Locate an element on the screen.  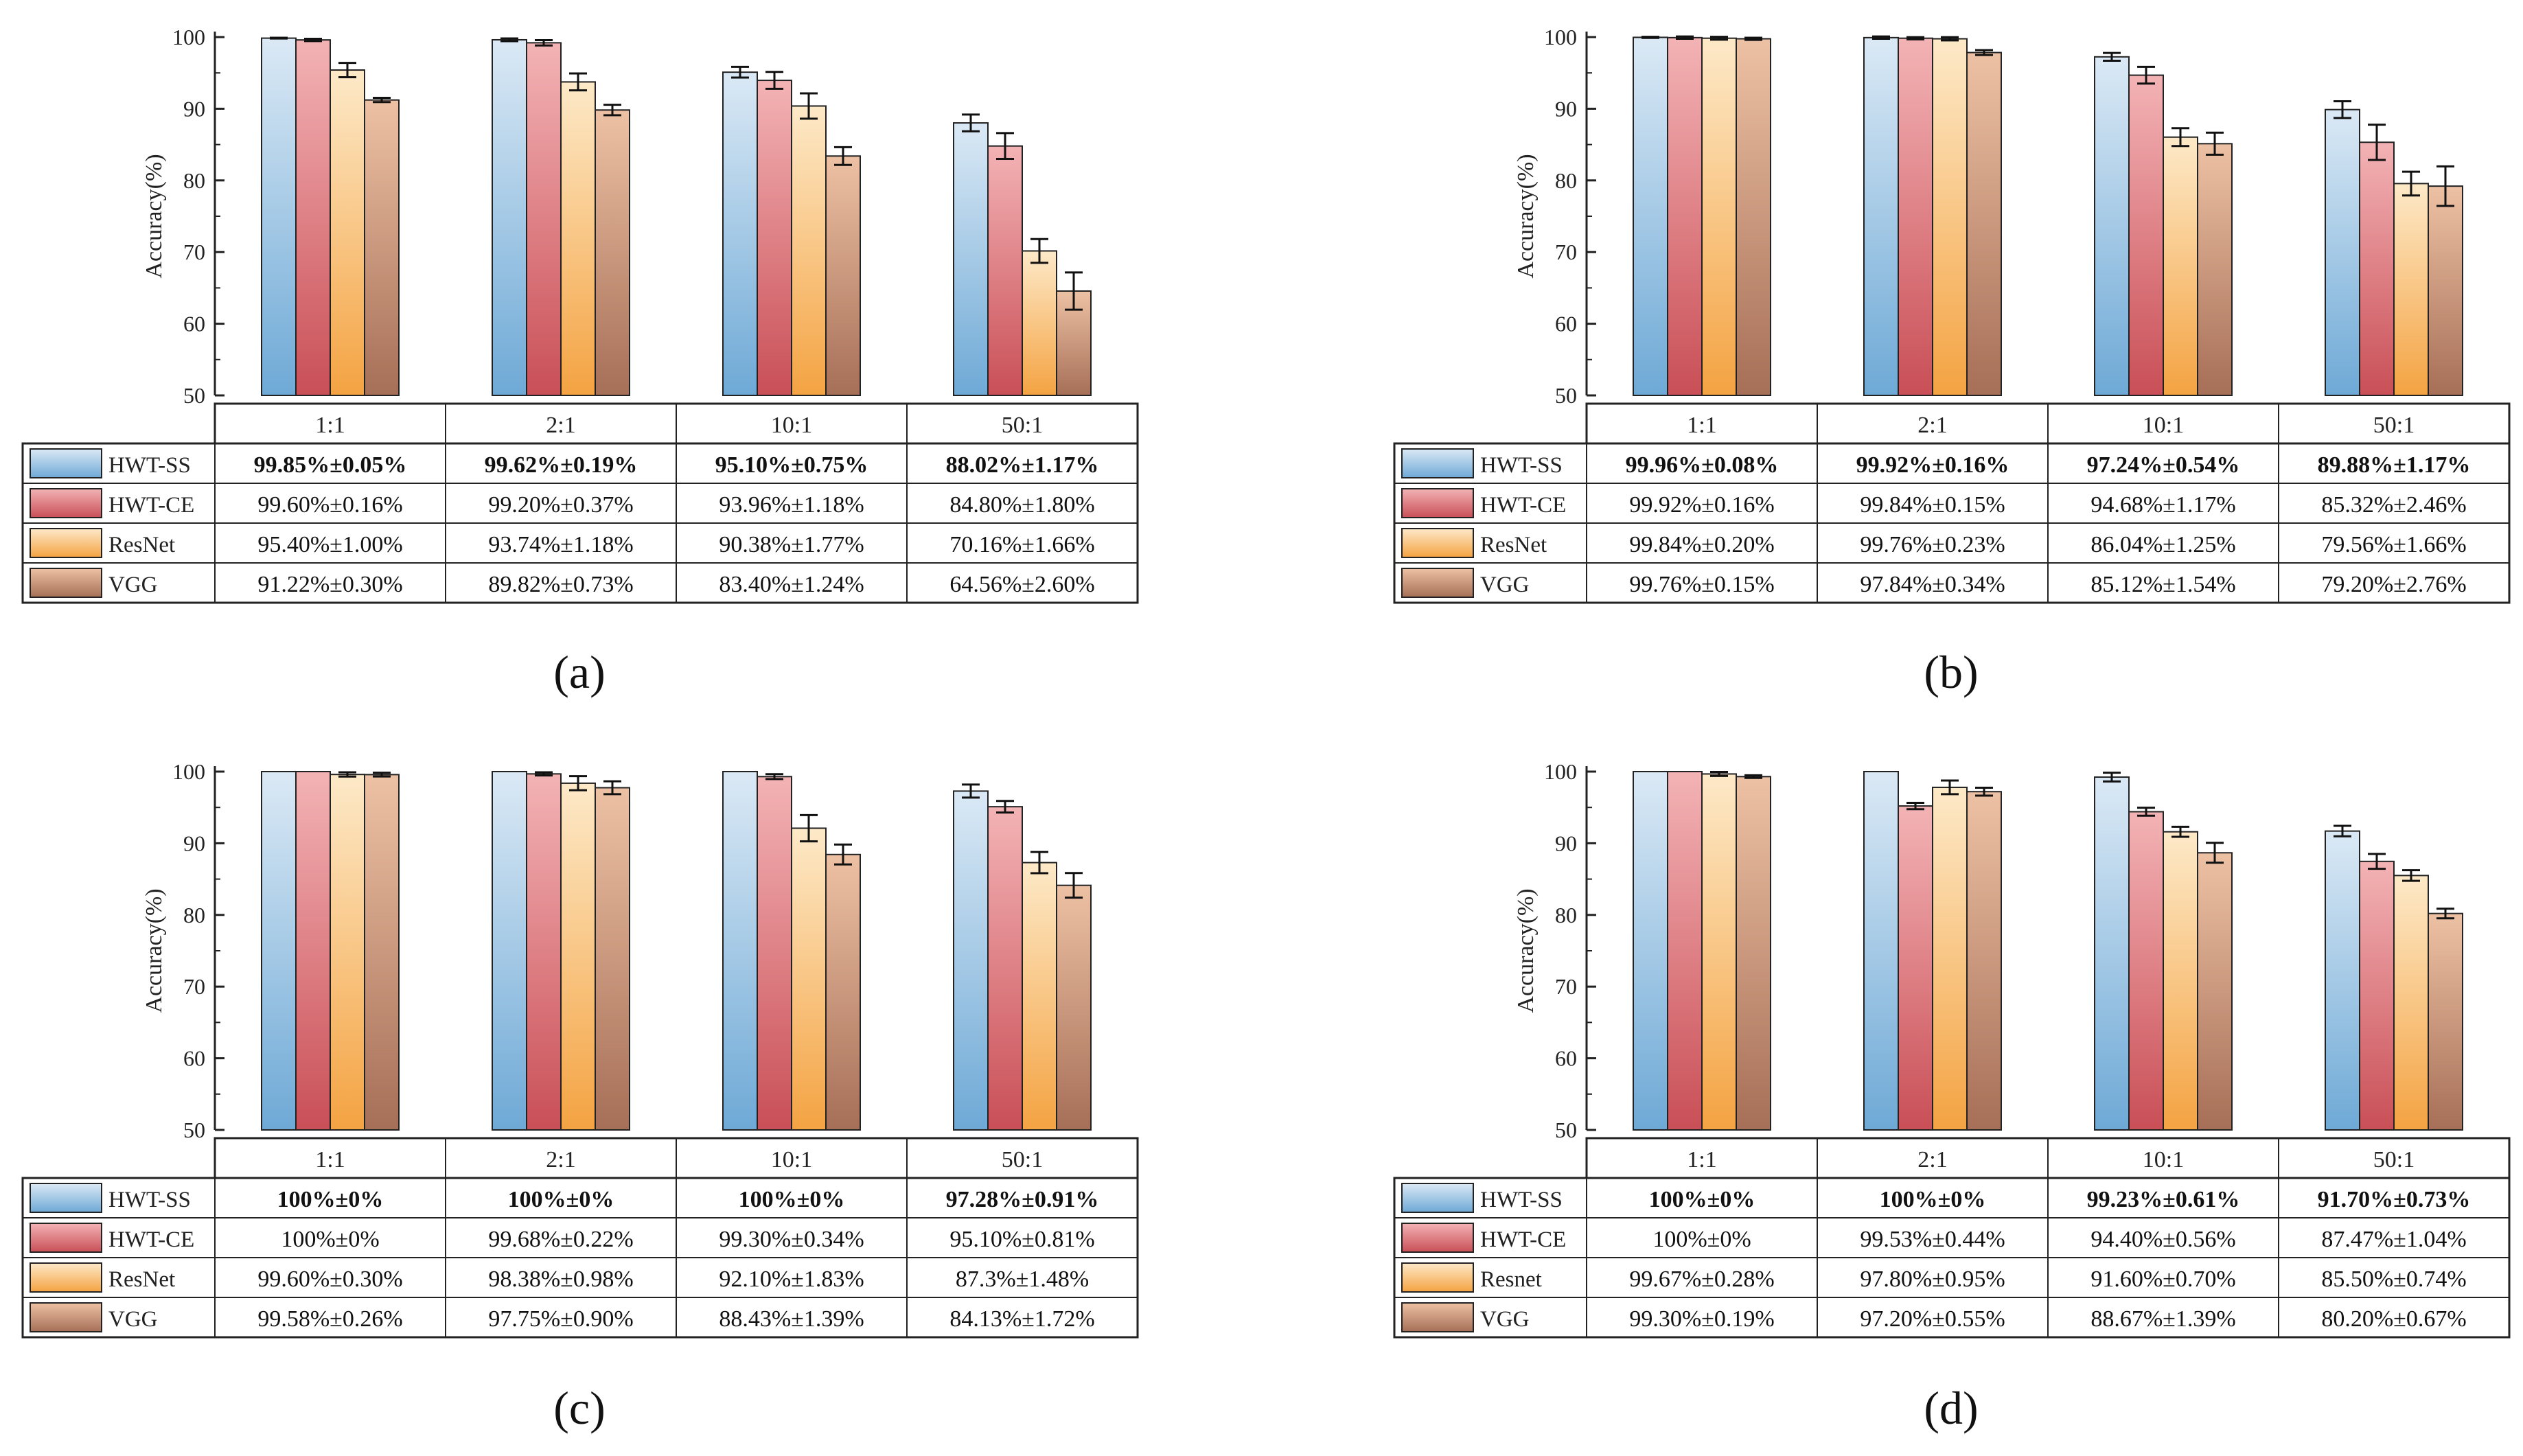
table-cell: 97.24%±0.54% is located at coordinates (2164, 465).